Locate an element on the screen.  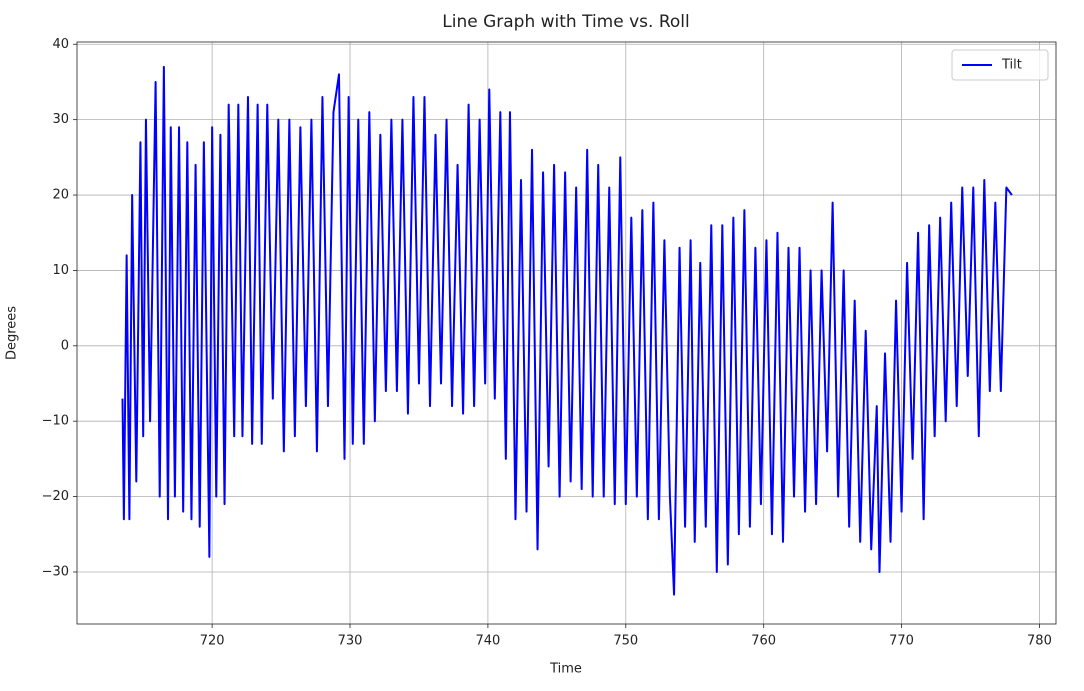
y-tick-label: −20 is located at coordinates (55, 496).